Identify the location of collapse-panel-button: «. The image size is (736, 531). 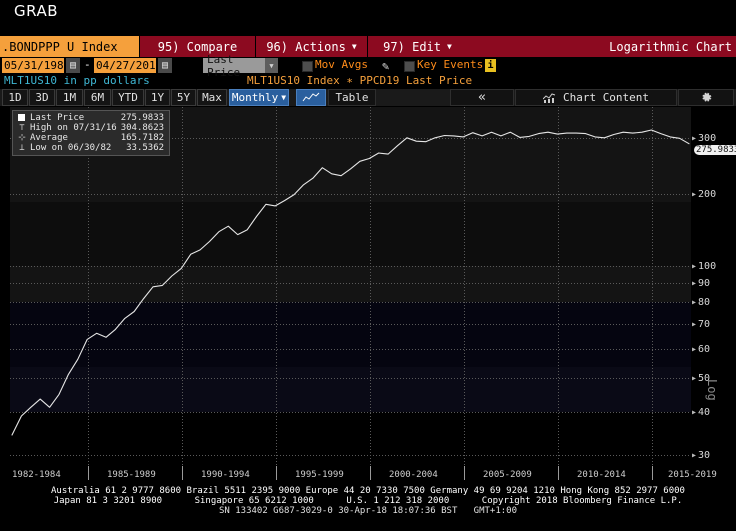
(482, 97).